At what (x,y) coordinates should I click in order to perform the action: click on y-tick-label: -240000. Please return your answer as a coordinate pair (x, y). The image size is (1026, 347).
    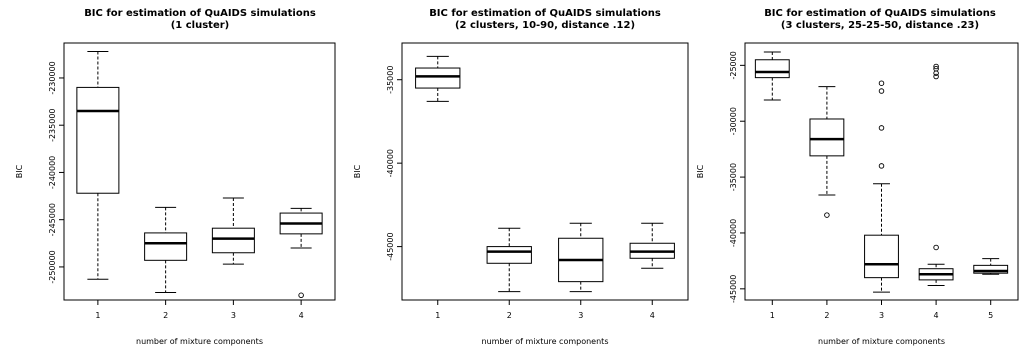
    Looking at the image, I should click on (52, 172).